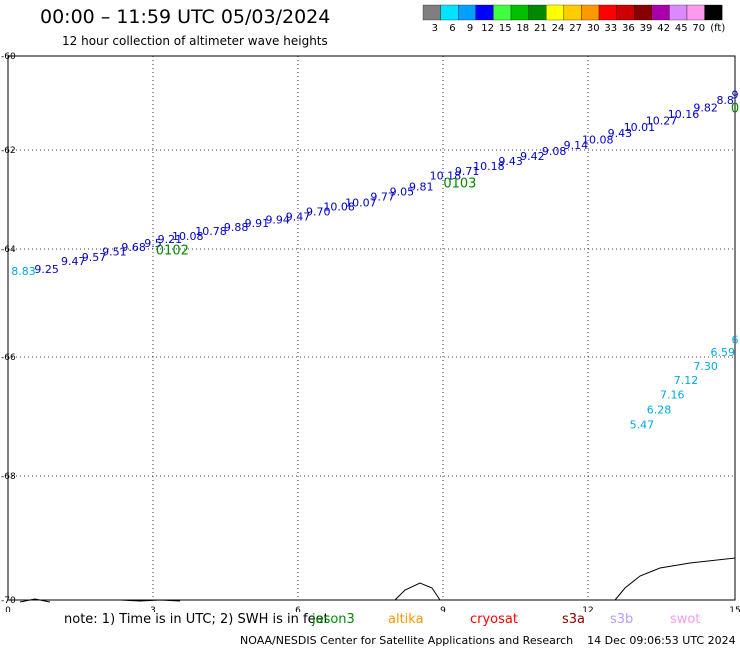 Image resolution: width=740 pixels, height=650 pixels. What do you see at coordinates (672, 395) in the screenshot?
I see `wave-height-label: 7.16` at bounding box center [672, 395].